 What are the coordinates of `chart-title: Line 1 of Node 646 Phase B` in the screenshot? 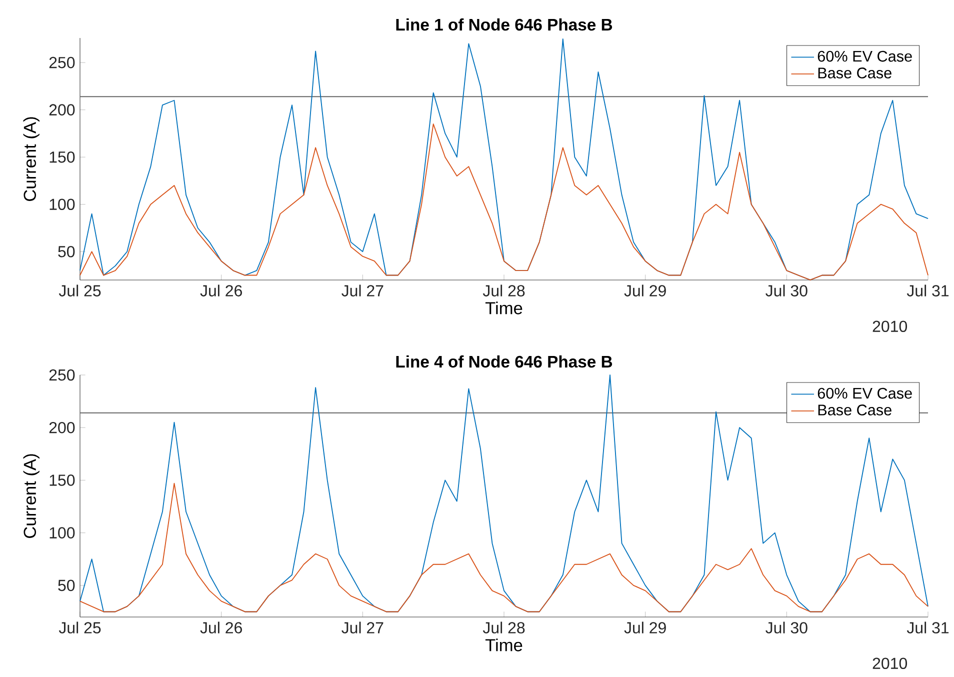 It's located at (504, 24).